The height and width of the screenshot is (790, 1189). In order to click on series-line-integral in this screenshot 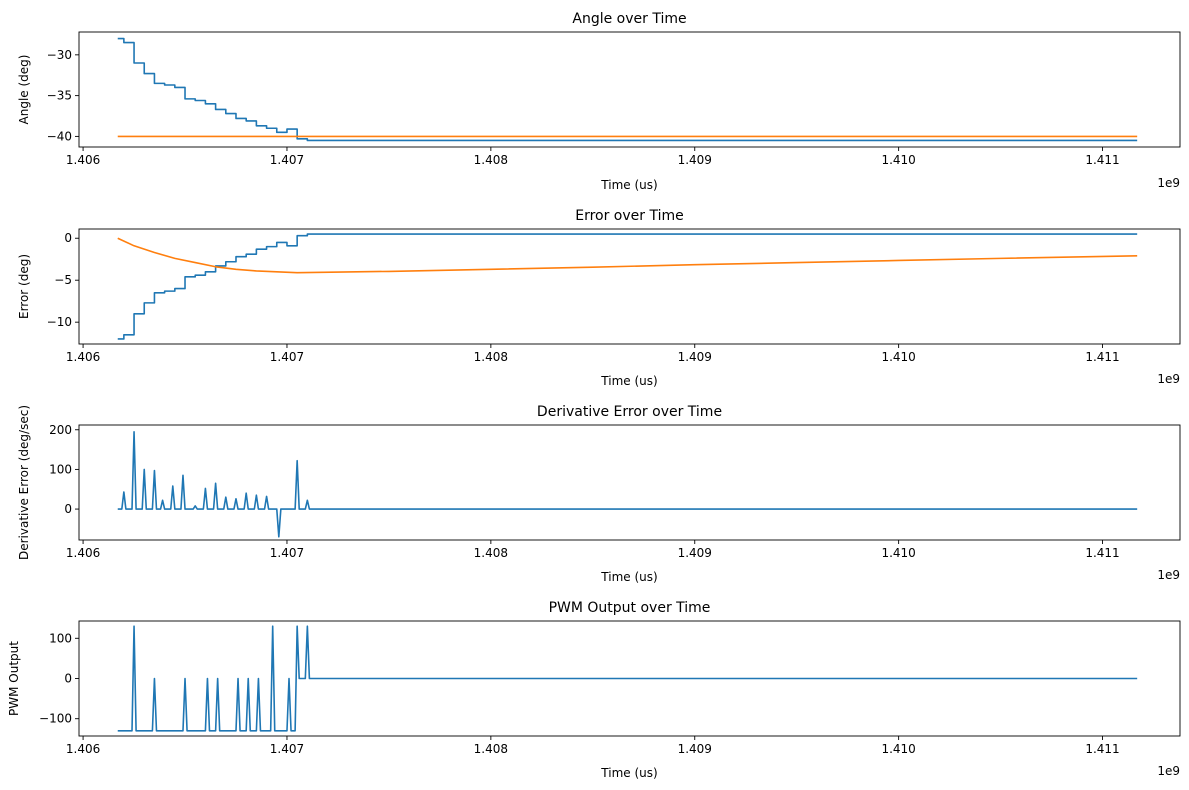, I will do `click(627, 255)`.